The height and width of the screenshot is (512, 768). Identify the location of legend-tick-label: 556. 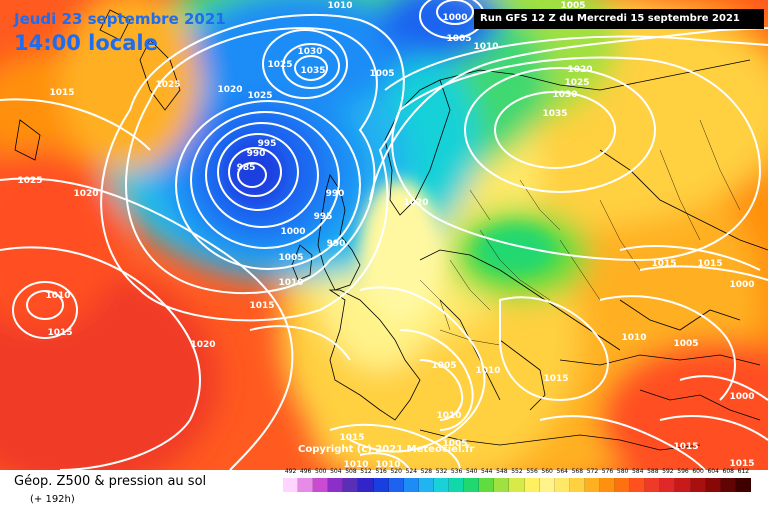
(532, 471).